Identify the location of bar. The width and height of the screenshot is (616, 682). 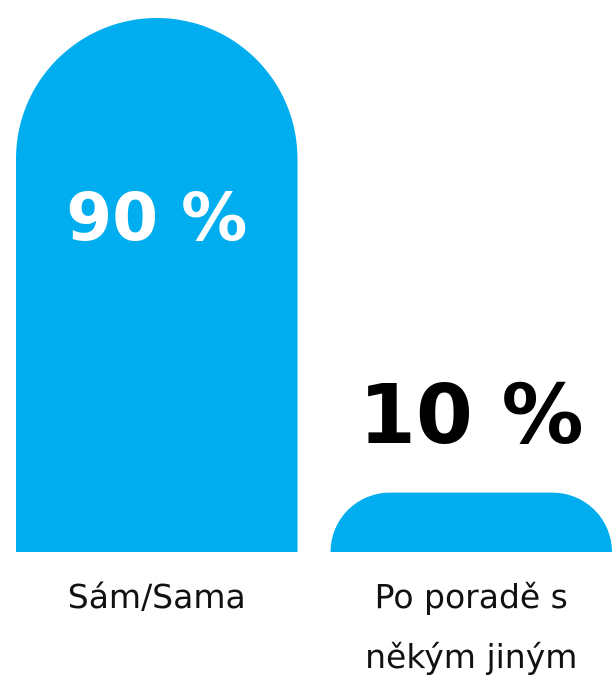
(471, 522).